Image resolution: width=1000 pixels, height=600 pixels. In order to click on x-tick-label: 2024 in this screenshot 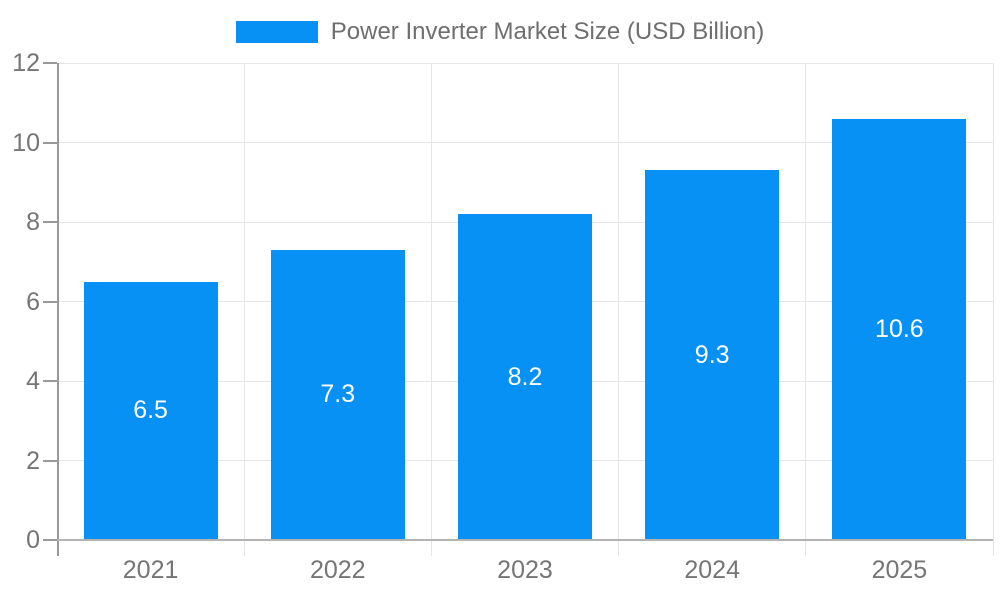, I will do `click(712, 570)`.